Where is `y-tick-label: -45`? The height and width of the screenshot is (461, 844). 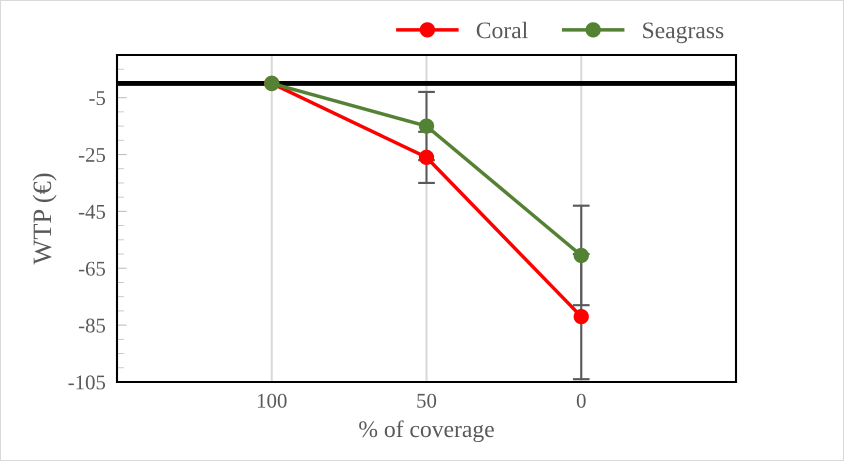 y-tick-label: -45 is located at coordinates (92, 211).